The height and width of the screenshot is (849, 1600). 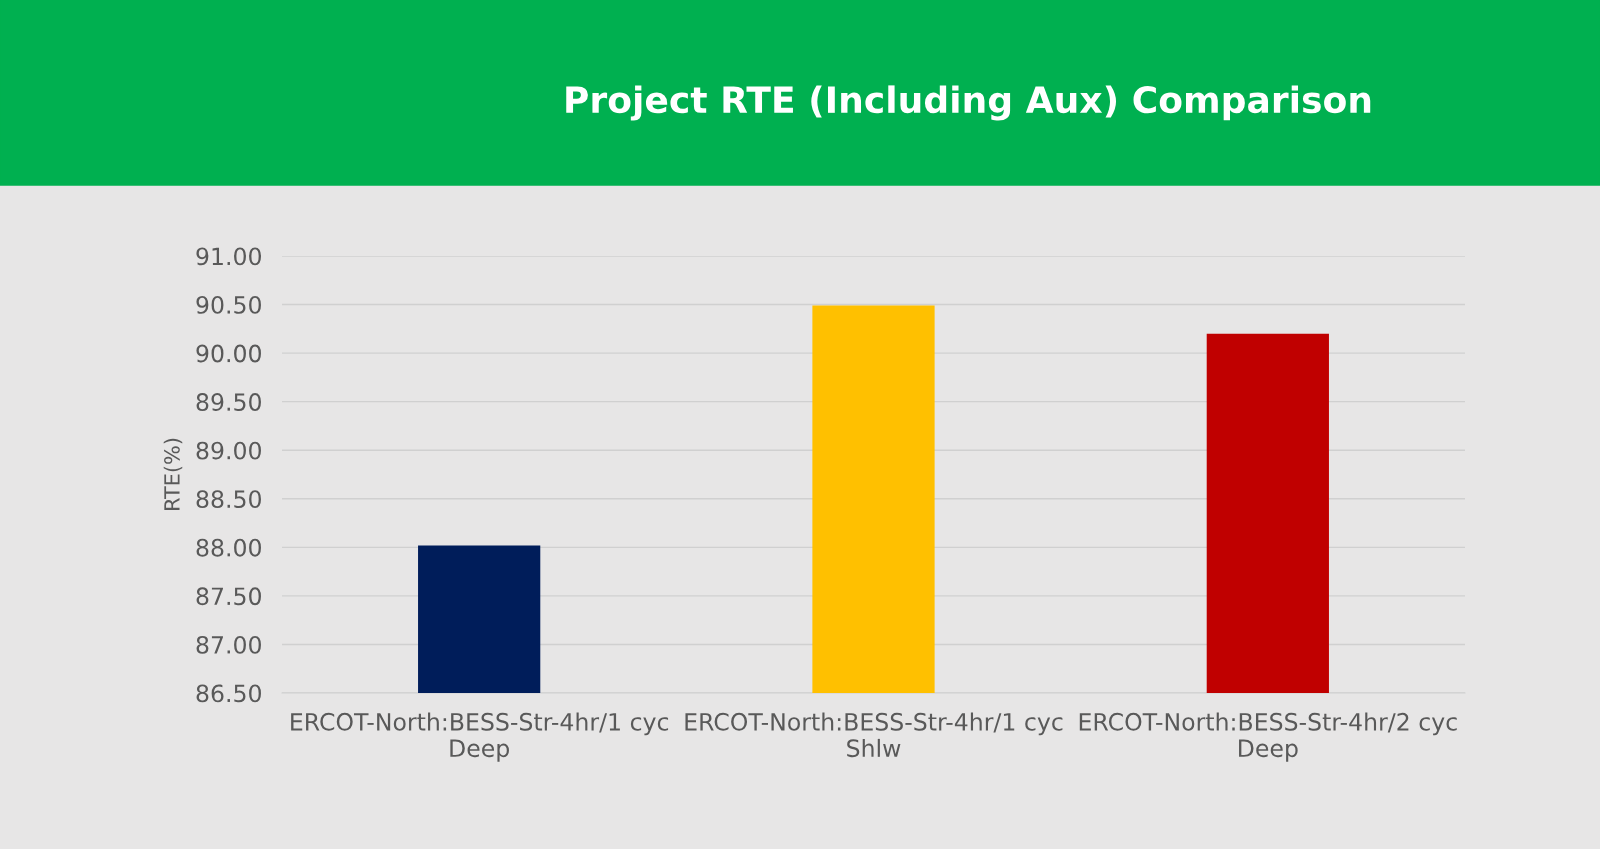 I want to click on y-tick-label: 87.50, so click(x=228, y=596).